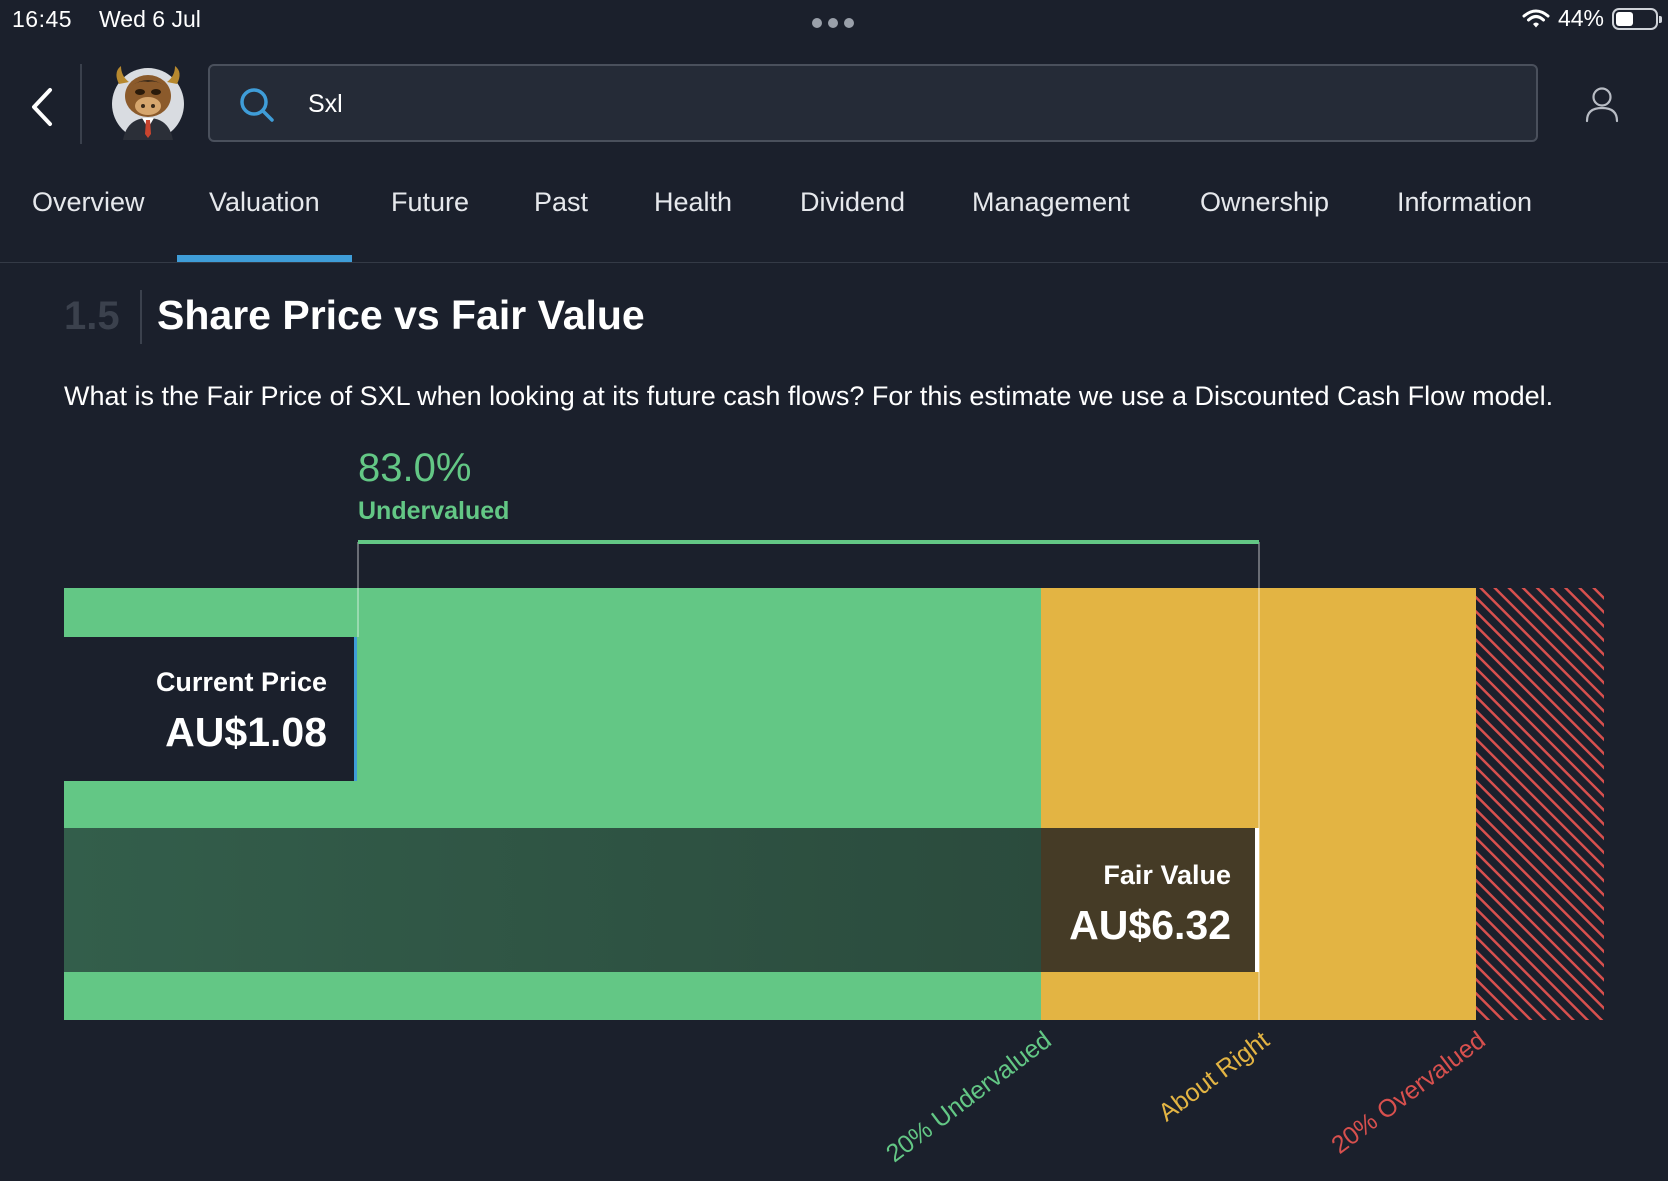  Describe the element at coordinates (1465, 202) in the screenshot. I see `tab-information: Information` at that location.